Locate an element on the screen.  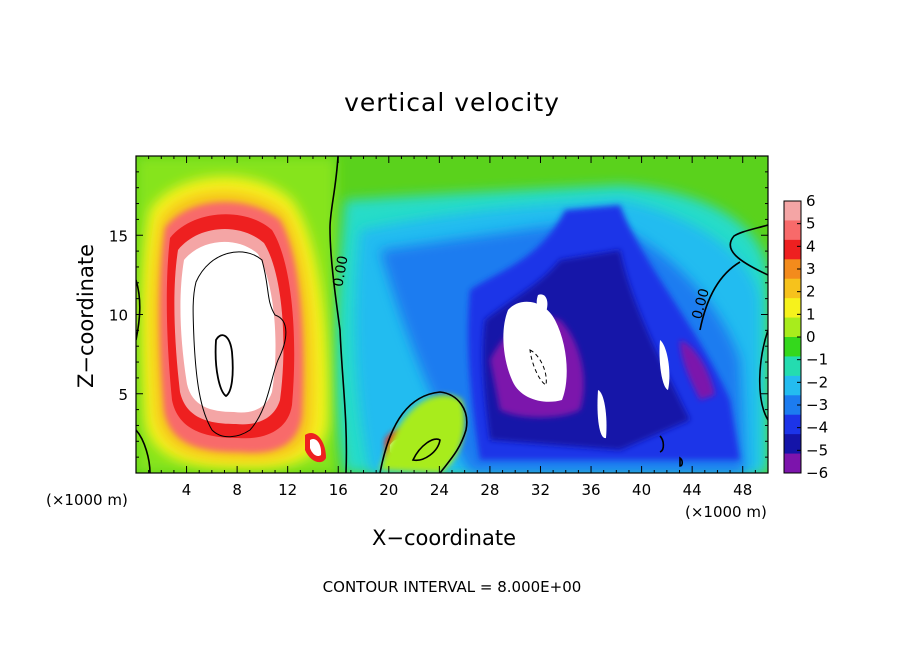
colorbar-label: −2 is located at coordinates (817, 382).